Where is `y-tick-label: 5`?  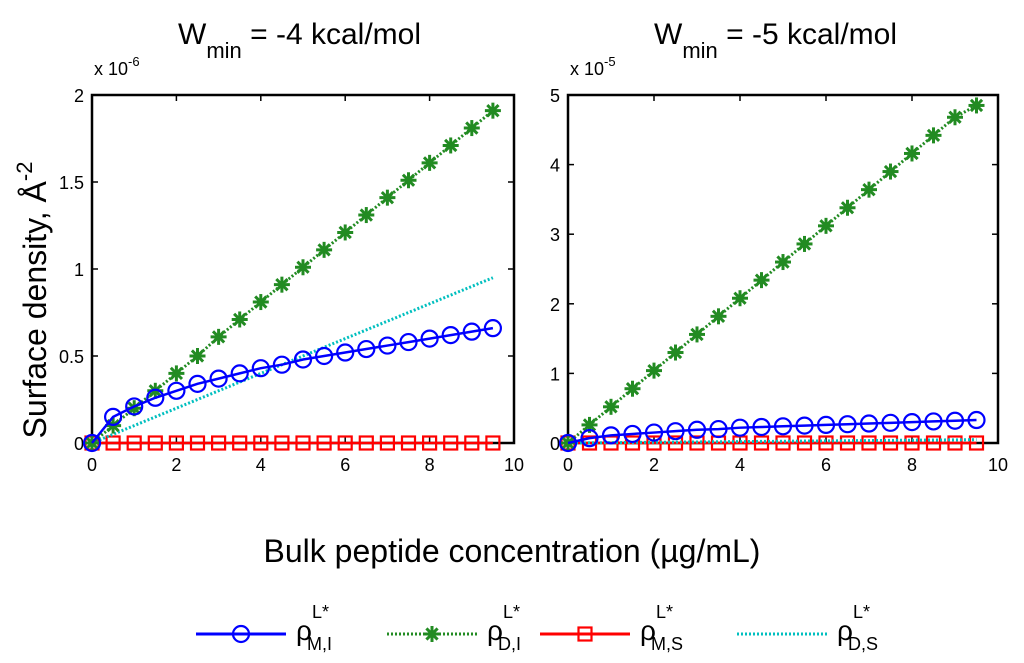
y-tick-label: 5 is located at coordinates (555, 96).